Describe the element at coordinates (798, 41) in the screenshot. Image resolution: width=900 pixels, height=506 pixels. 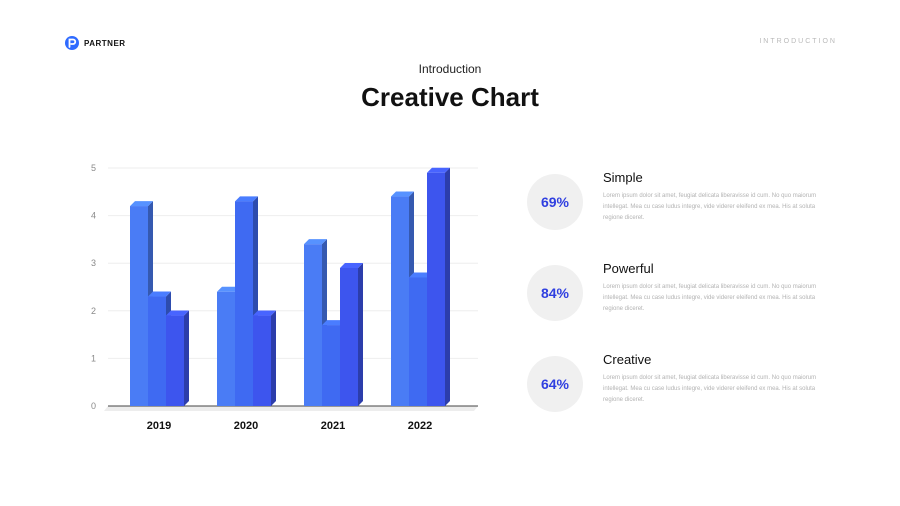
I see `section-tag: INTRODUCTION` at that location.